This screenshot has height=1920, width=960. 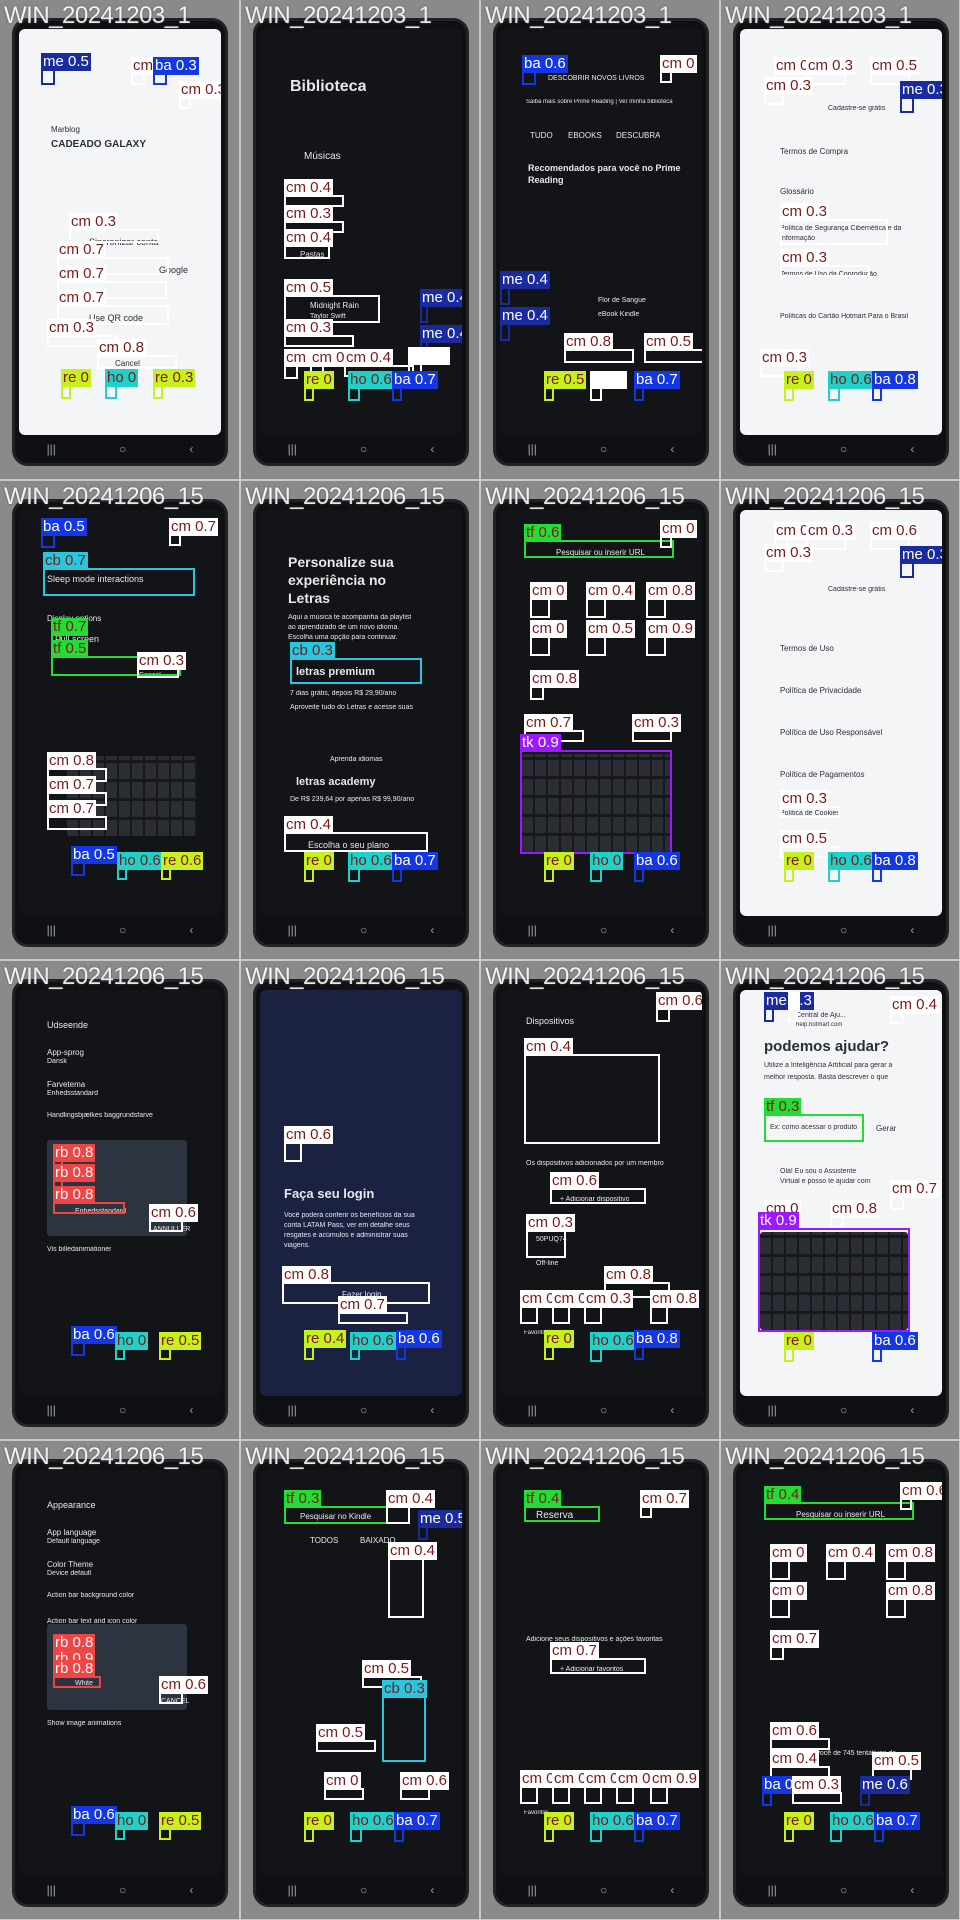 I want to click on screen-text: Action bar text and icon color, so click(x=92, y=1621).